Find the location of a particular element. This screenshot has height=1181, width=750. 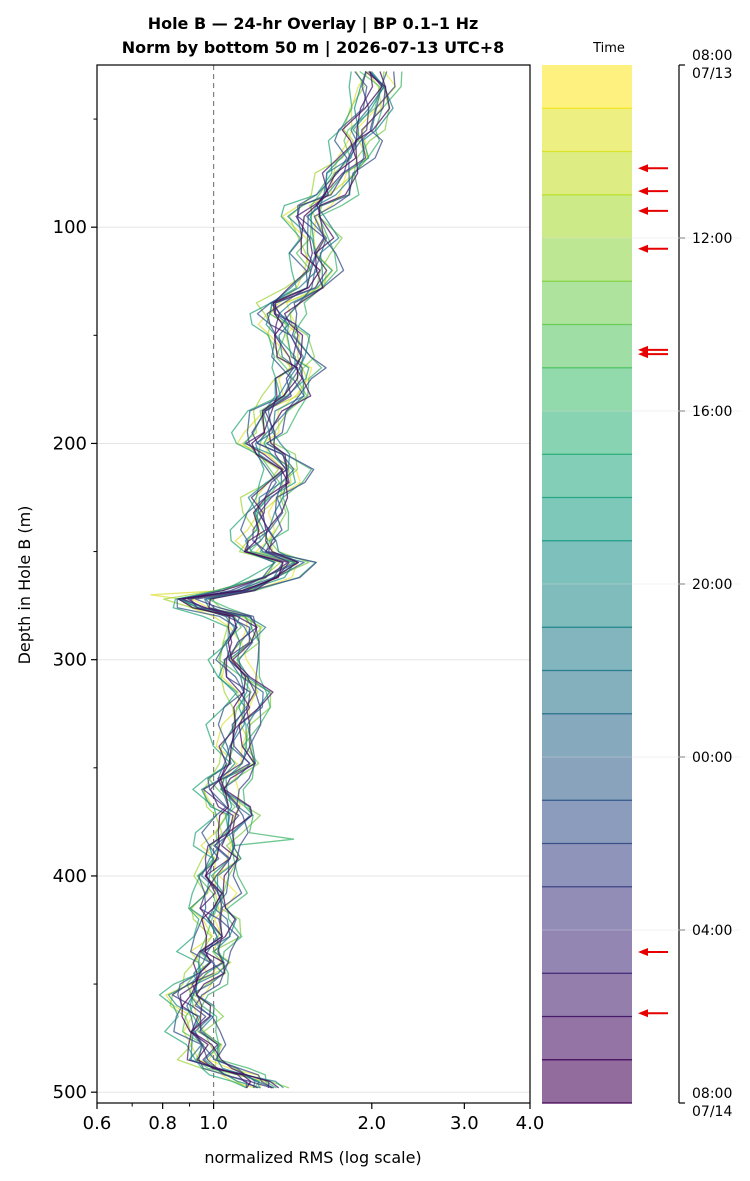

y-axis-label: Depth in Hole B (m) is located at coordinates (24, 585).